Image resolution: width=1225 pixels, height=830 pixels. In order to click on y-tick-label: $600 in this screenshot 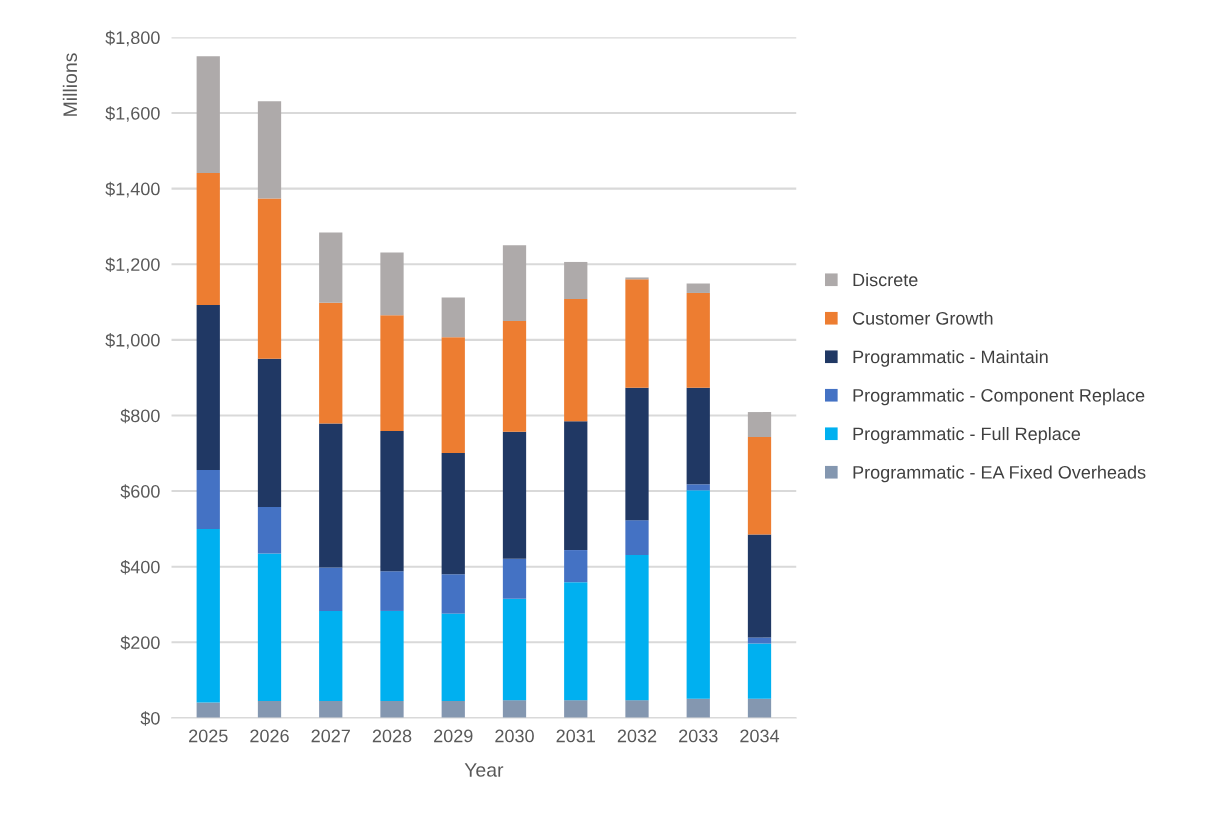, I will do `click(140, 491)`.